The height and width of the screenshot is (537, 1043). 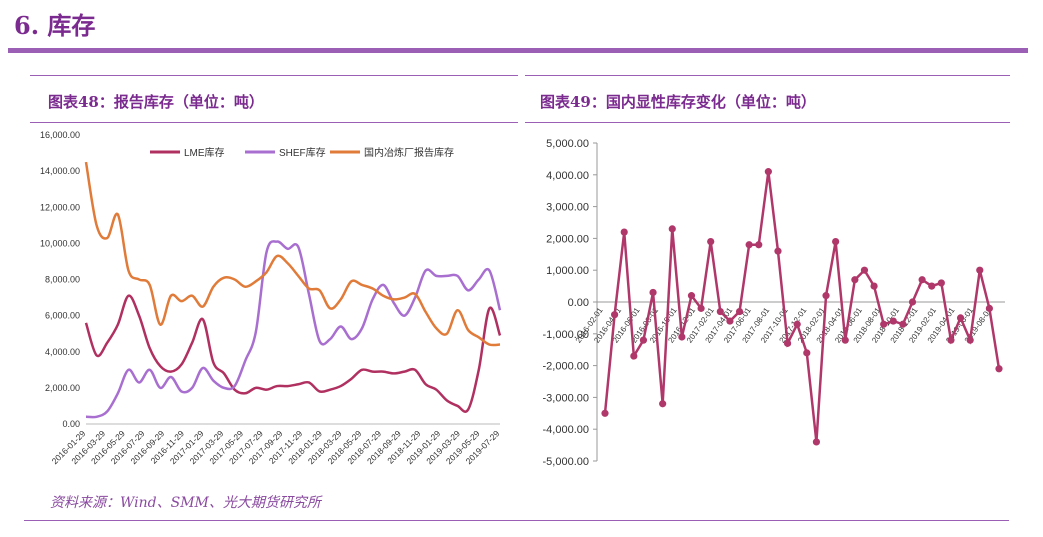 What do you see at coordinates (60, 135) in the screenshot?
I see `chart1-y-tick-label: 16,000.00` at bounding box center [60, 135].